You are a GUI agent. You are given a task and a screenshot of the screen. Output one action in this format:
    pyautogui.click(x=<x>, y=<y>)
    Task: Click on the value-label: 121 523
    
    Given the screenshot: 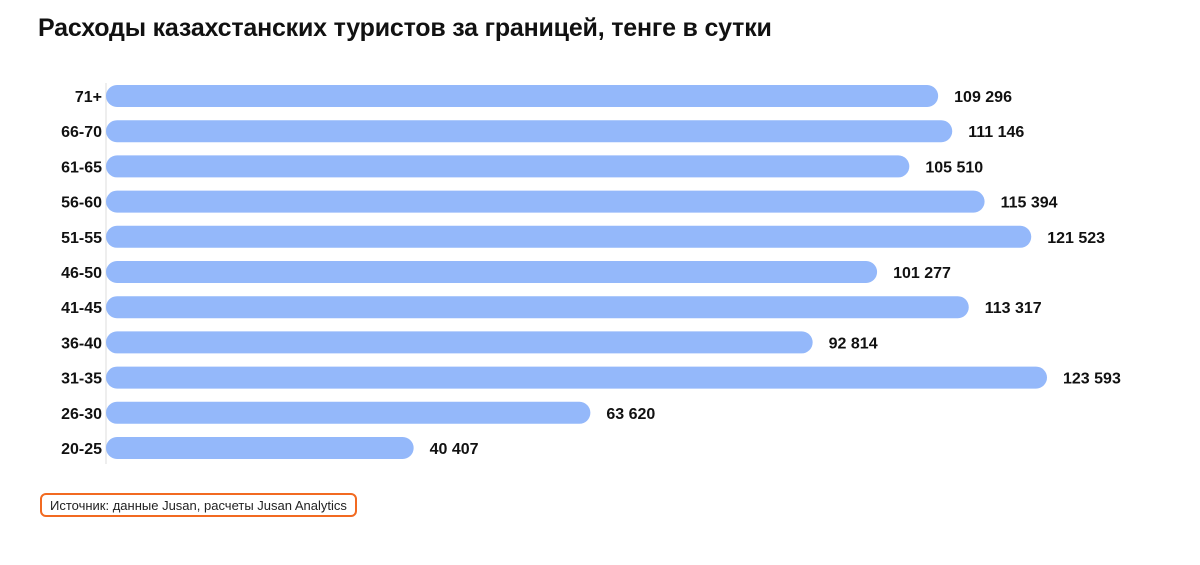 What is the action you would take?
    pyautogui.click(x=1076, y=238)
    